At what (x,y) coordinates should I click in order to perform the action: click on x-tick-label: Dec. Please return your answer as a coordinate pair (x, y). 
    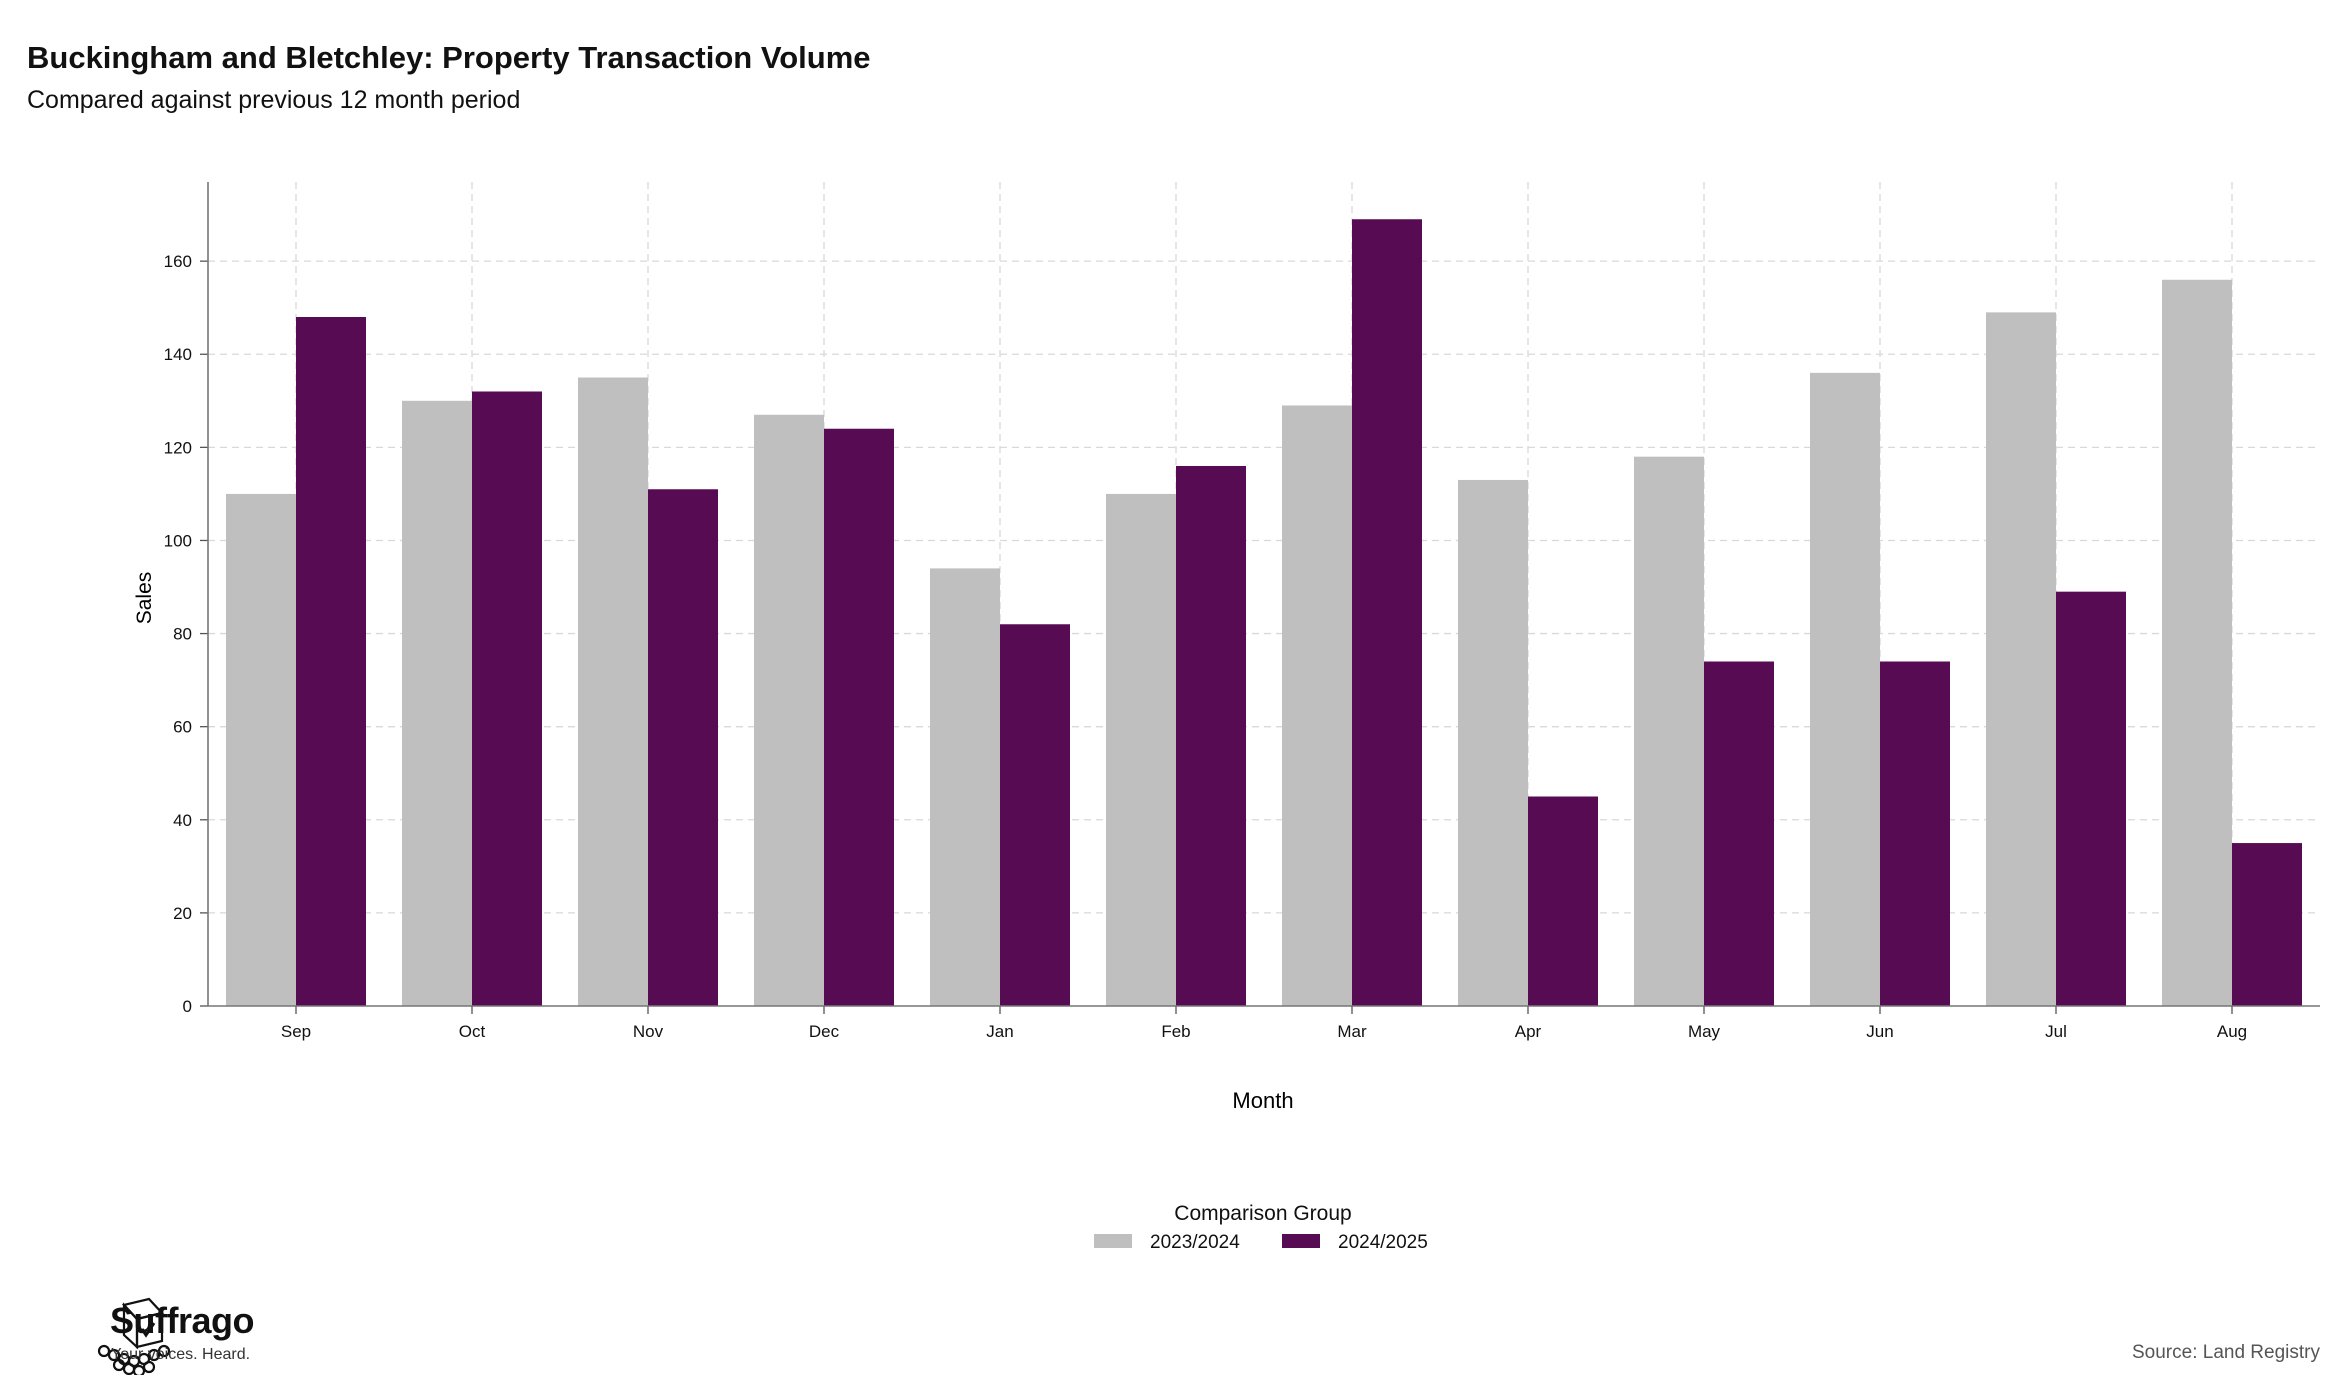
    Looking at the image, I should click on (824, 1031).